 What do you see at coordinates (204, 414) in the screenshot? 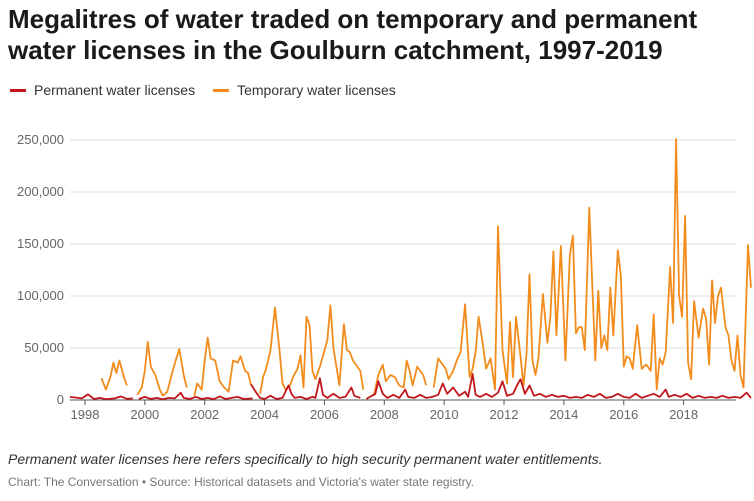
I see `x-tick-label: 2002` at bounding box center [204, 414].